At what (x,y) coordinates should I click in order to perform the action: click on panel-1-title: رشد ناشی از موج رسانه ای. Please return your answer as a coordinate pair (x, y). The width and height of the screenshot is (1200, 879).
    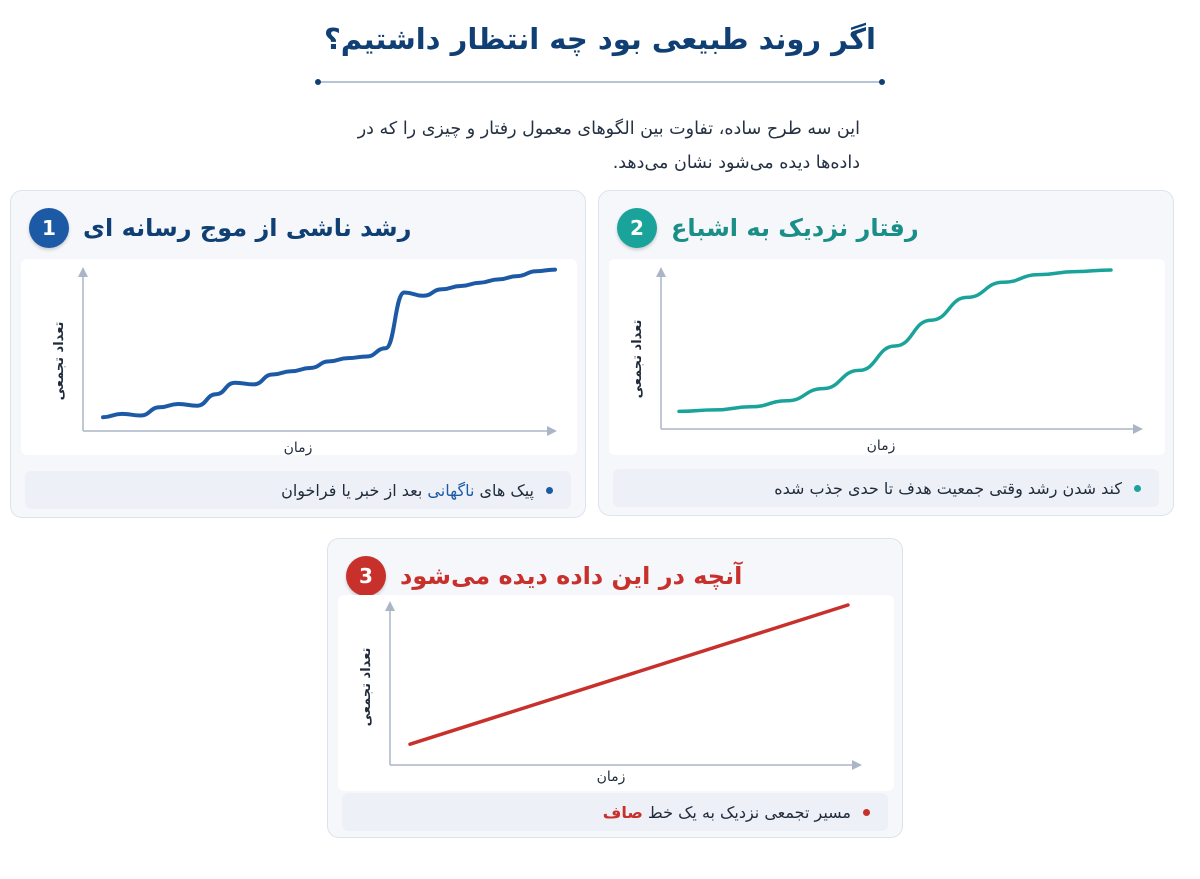
    Looking at the image, I should click on (247, 228).